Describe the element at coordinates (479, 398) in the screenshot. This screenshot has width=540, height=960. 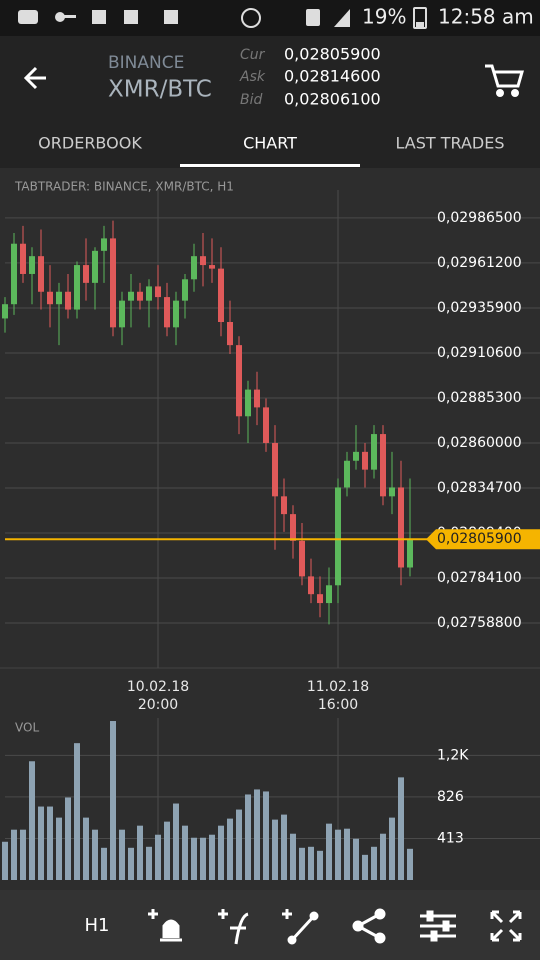
I see `y-tick-label: 0,02885300` at that location.